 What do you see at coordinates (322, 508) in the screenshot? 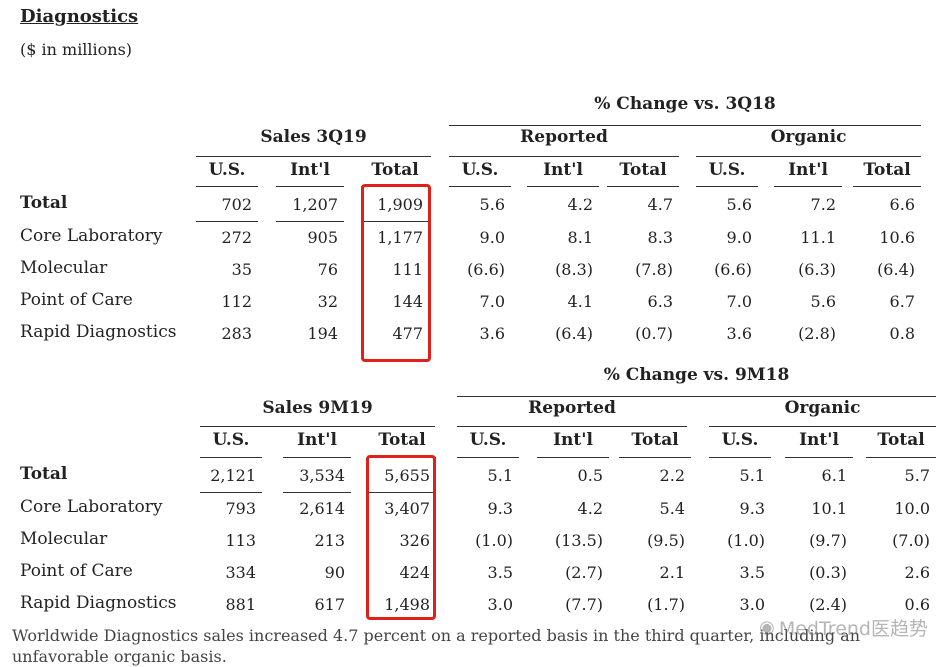
I see `table-cell: 2,614` at bounding box center [322, 508].